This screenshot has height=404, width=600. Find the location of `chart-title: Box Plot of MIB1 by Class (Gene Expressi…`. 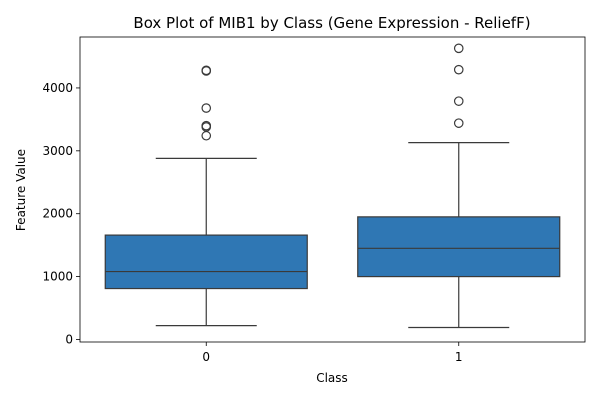

chart-title: Box Plot of MIB1 by Class (Gene Expressi… is located at coordinates (331, 23).